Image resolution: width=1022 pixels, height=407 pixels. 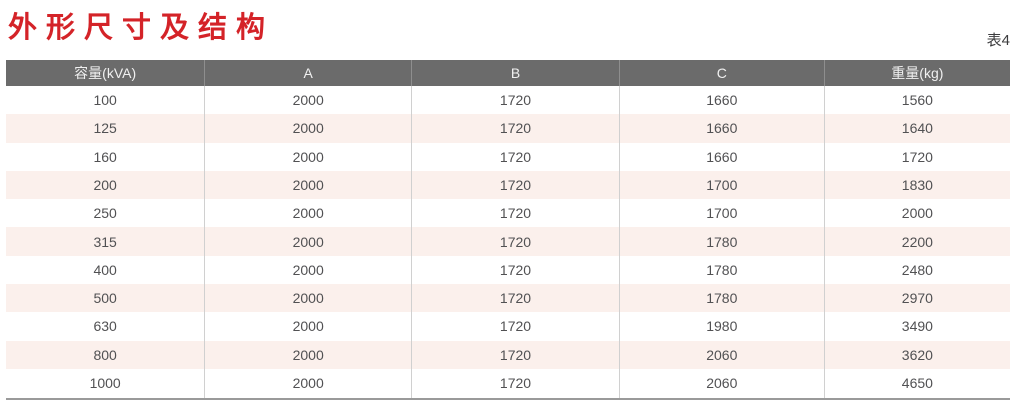 What do you see at coordinates (917, 326) in the screenshot?
I see `table-cell: 3490` at bounding box center [917, 326].